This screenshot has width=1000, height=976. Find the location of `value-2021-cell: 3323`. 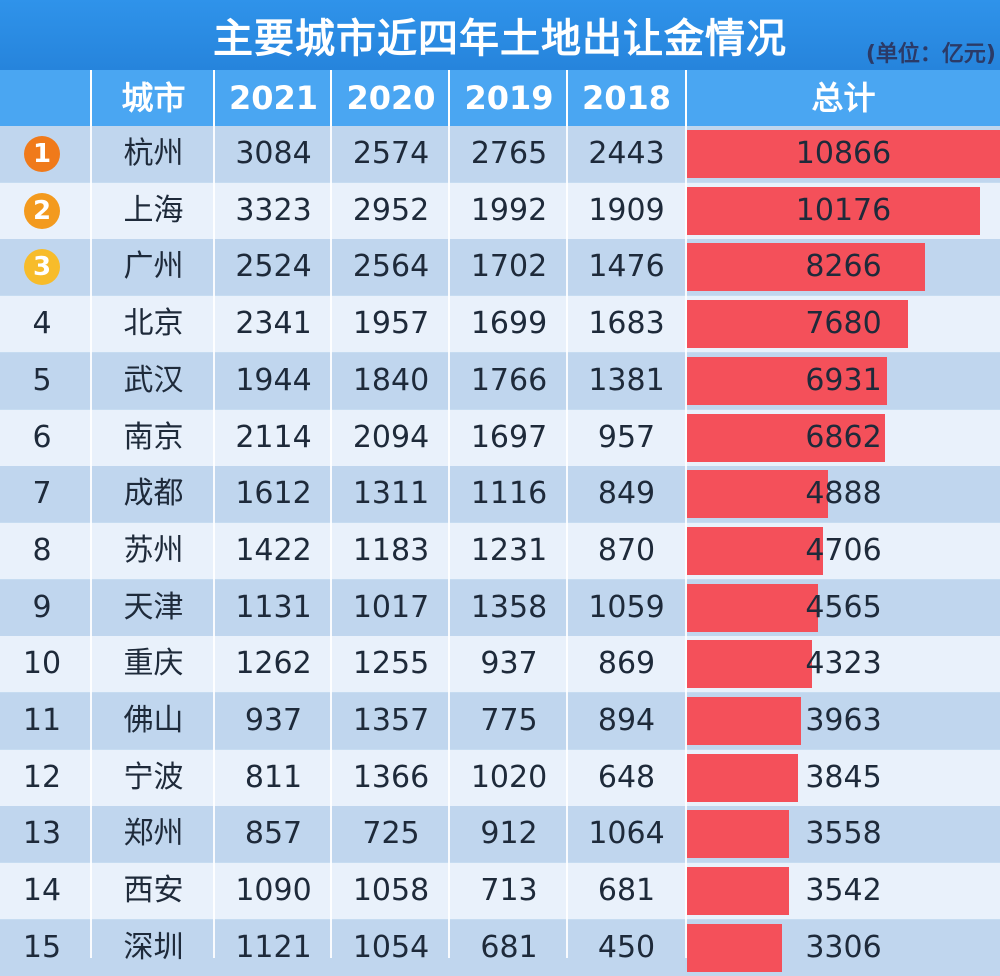

value-2021-cell: 3323 is located at coordinates (273, 210).